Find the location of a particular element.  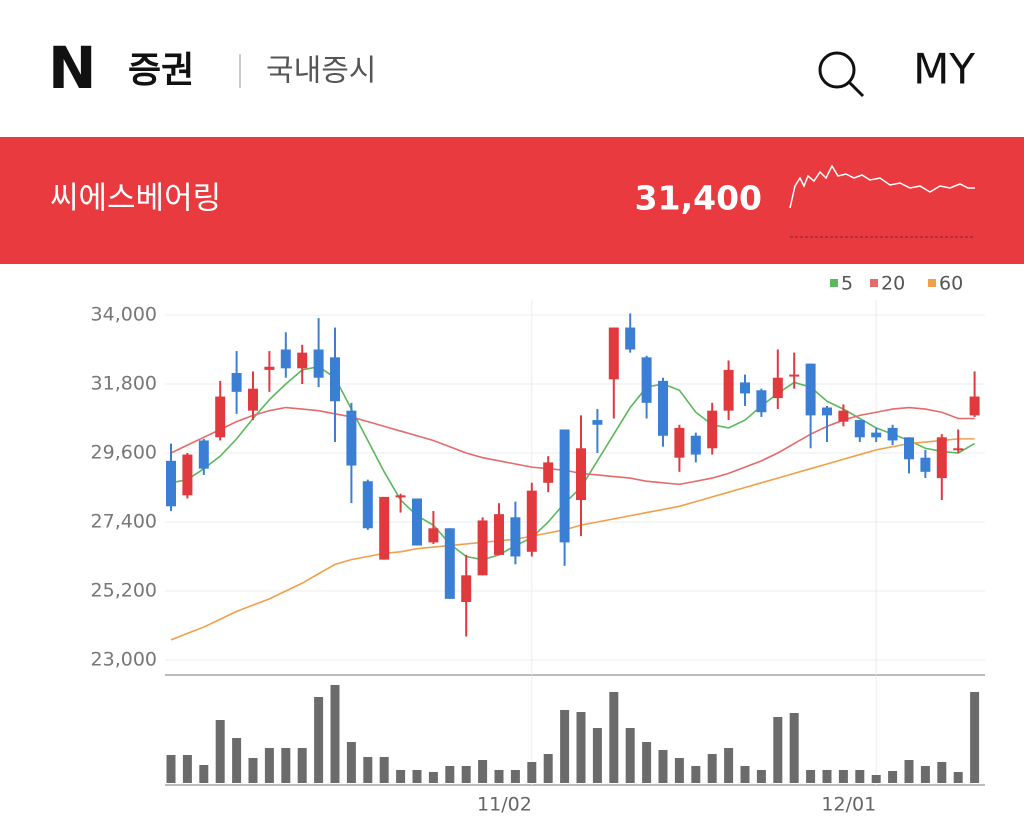

x-tick-label: 11/02 is located at coordinates (504, 805).